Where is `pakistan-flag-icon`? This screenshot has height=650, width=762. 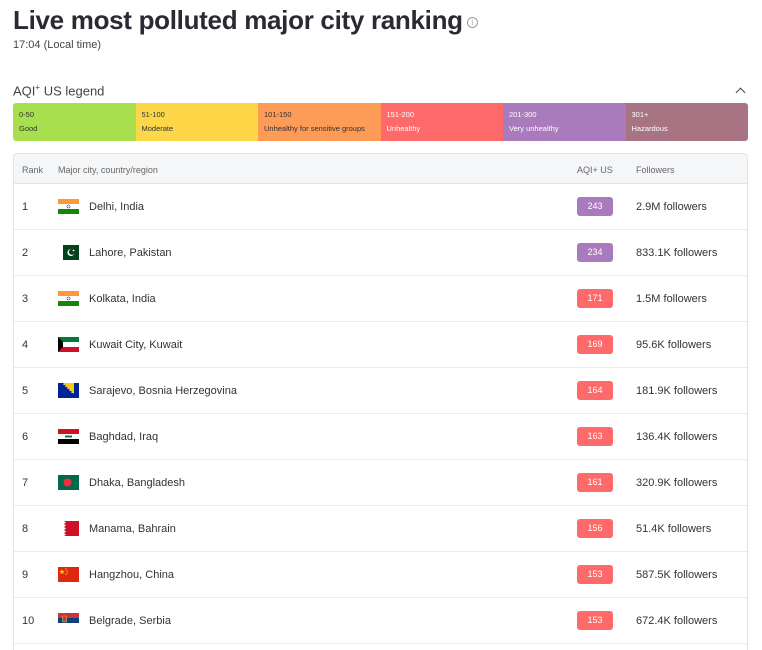
pakistan-flag-icon is located at coordinates (68, 252).